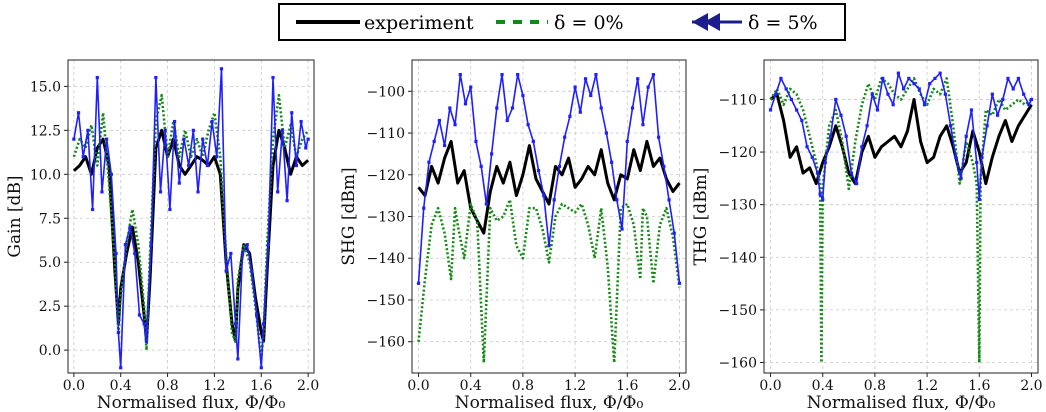  What do you see at coordinates (386, 92) in the screenshot?
I see `y-tick-label: −100` at bounding box center [386, 92].